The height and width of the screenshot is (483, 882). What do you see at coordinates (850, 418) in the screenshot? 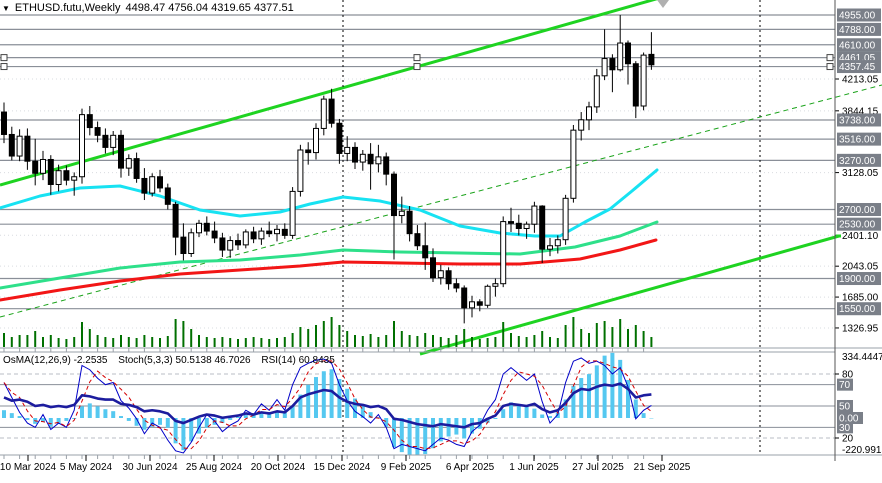
I see `osma-zero-badge-bg` at bounding box center [850, 418].